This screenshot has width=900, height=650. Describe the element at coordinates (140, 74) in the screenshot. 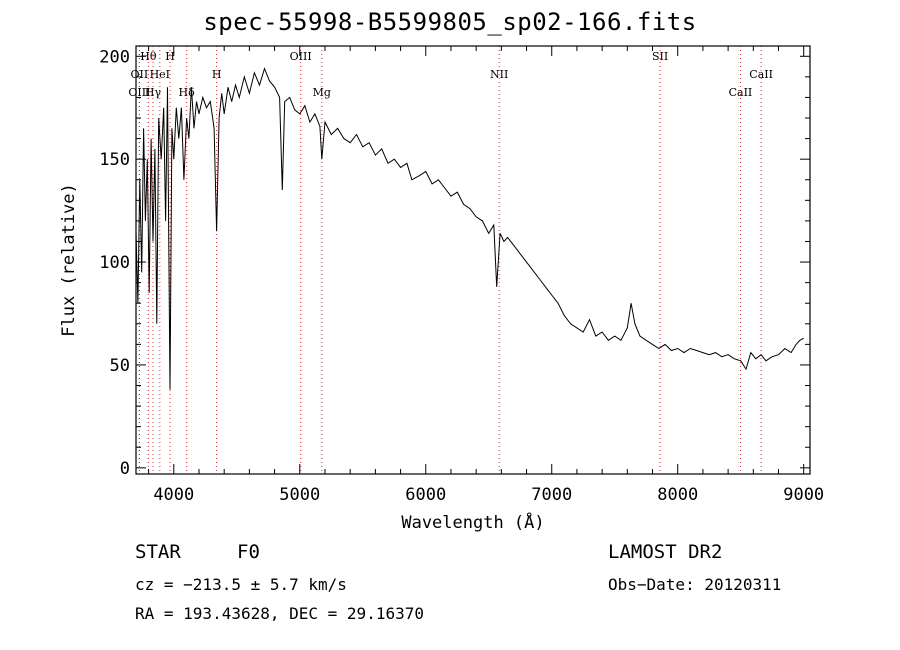

I see `spectral-line-label: OII` at that location.